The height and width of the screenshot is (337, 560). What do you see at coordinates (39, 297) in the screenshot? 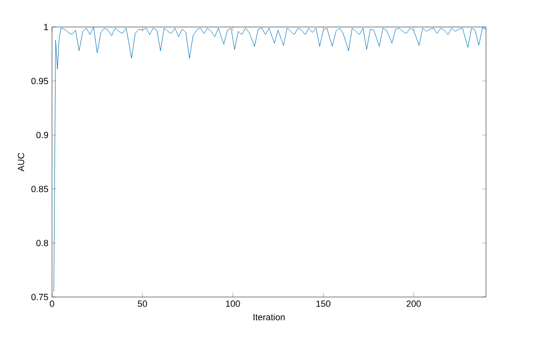
I see `y-tick-label: 0.75` at bounding box center [39, 297].